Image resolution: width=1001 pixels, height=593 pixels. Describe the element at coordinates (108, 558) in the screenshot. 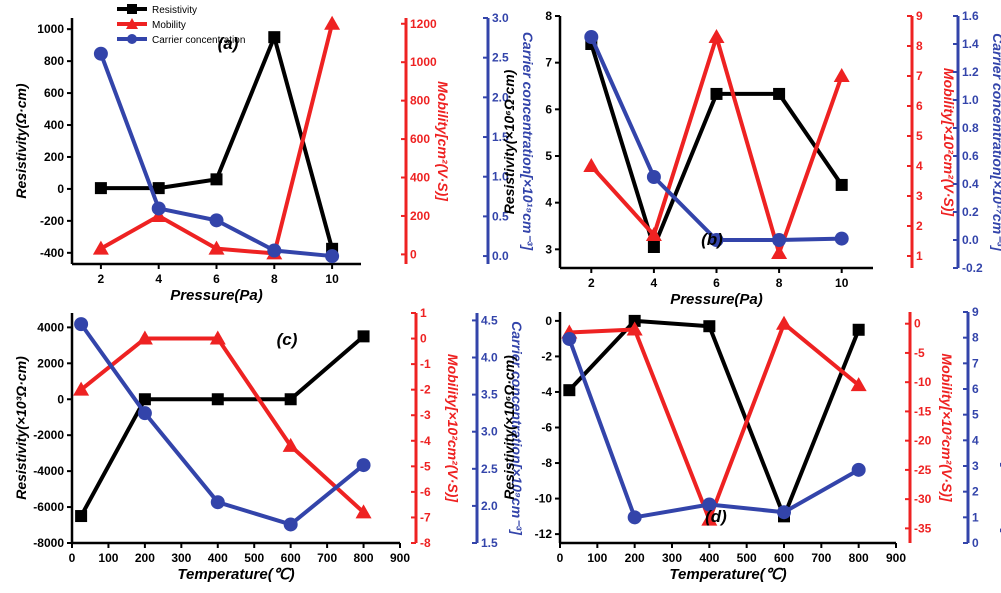

I see `x-tick-label: 100` at that location.